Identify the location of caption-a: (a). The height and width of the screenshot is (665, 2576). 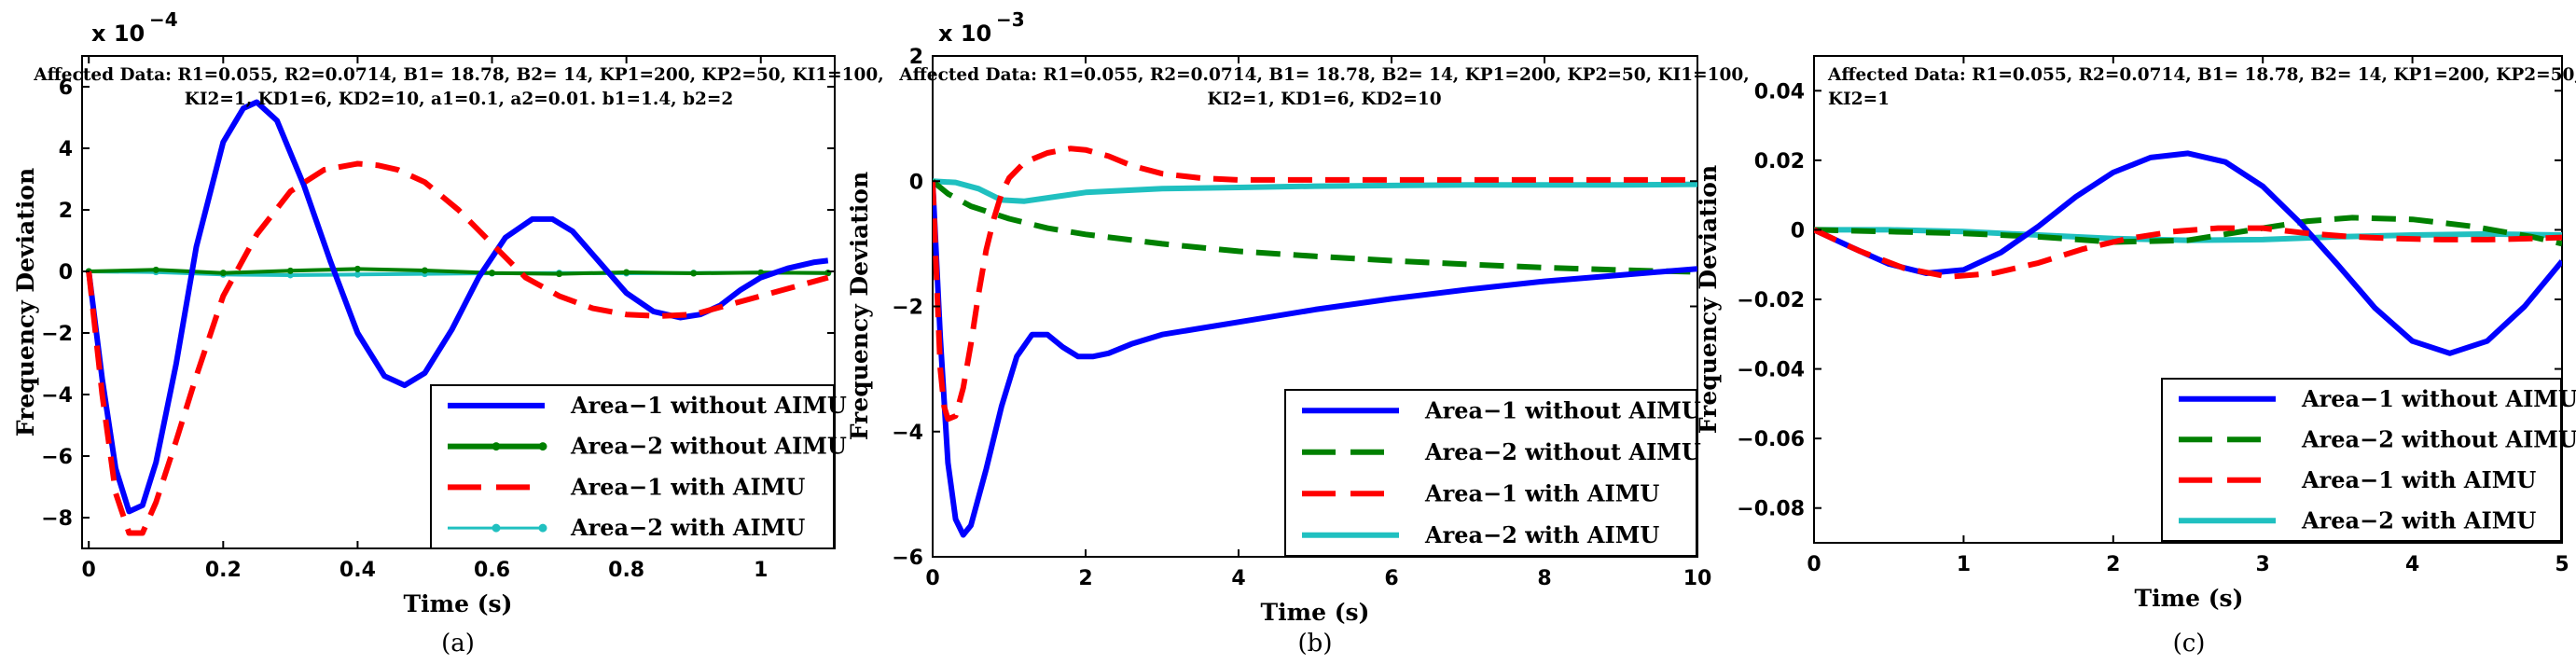
(458, 644).